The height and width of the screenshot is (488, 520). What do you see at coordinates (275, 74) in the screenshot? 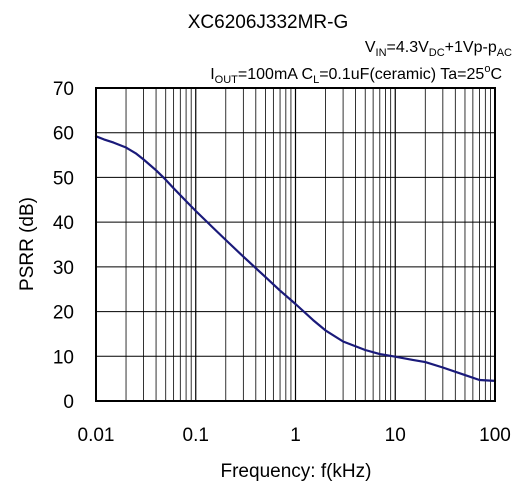
I see `condition-load-part: =100mA C` at bounding box center [275, 74].